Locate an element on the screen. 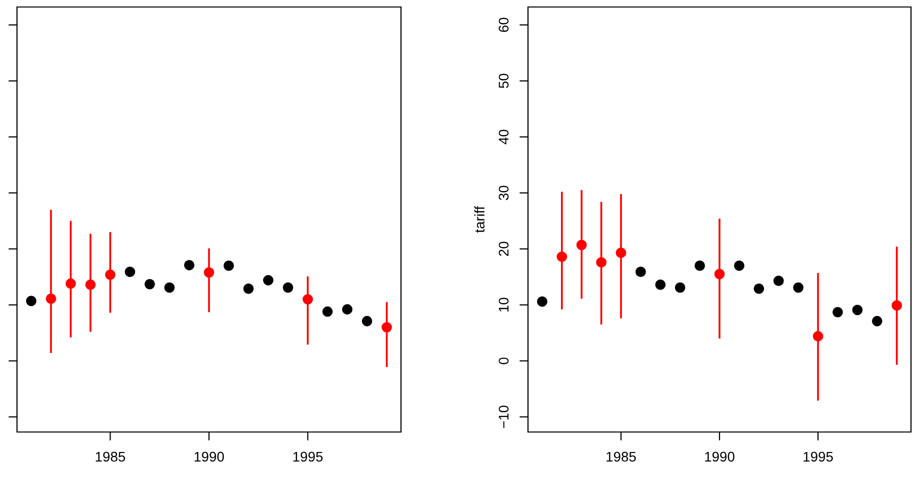 The height and width of the screenshot is (480, 915). y-tick-label: 20 is located at coordinates (503, 249).